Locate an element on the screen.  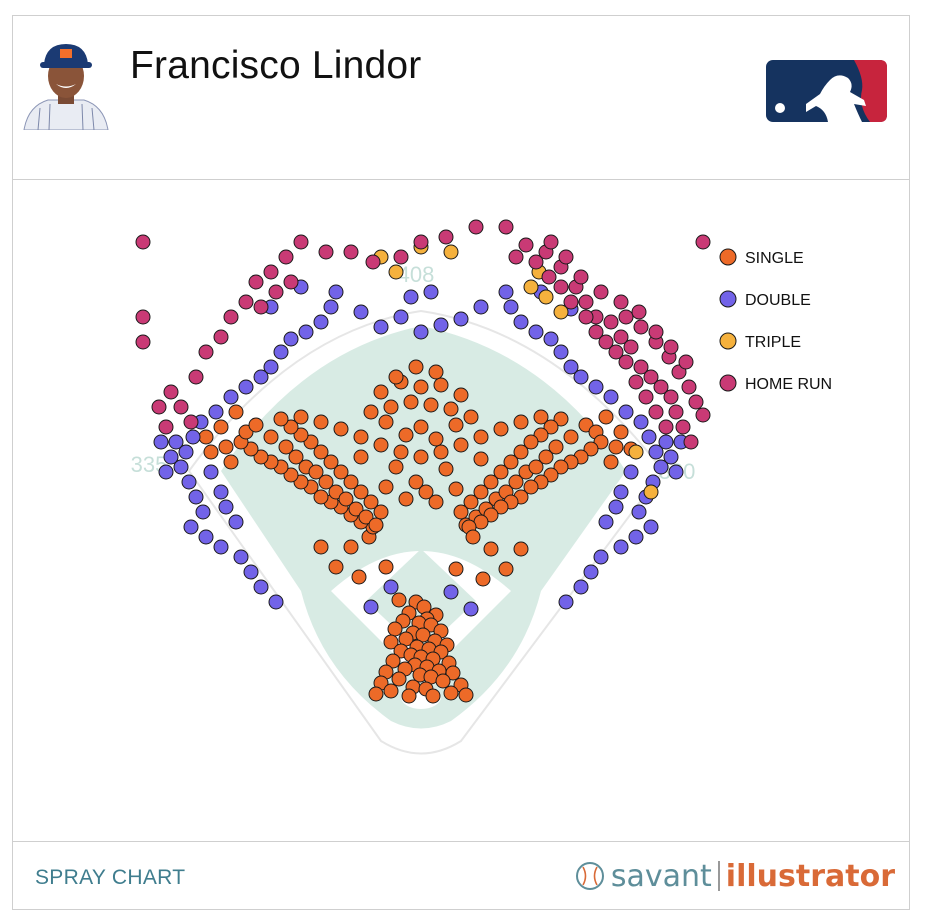
legend-label-single: SINGLE is located at coordinates (774, 258).